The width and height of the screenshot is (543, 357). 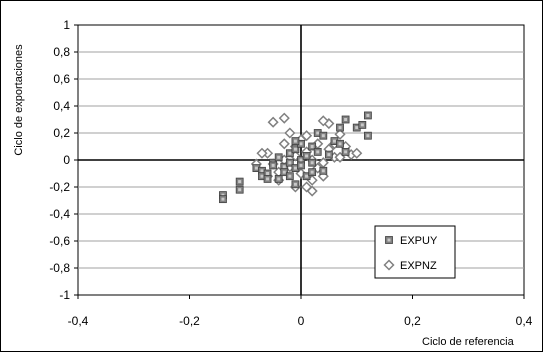 I want to click on y-tick-label: 0,8, so click(x=61, y=52).